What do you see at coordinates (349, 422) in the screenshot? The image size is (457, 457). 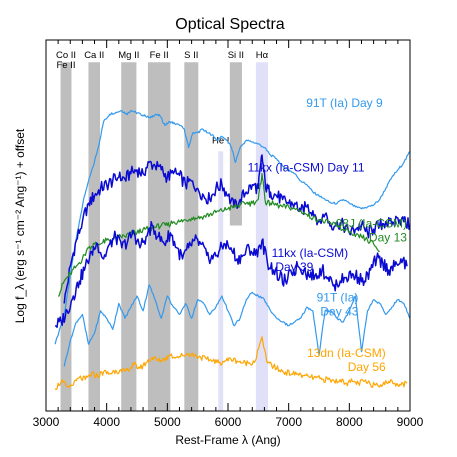 I see `x-tick-label: 8000` at bounding box center [349, 422].